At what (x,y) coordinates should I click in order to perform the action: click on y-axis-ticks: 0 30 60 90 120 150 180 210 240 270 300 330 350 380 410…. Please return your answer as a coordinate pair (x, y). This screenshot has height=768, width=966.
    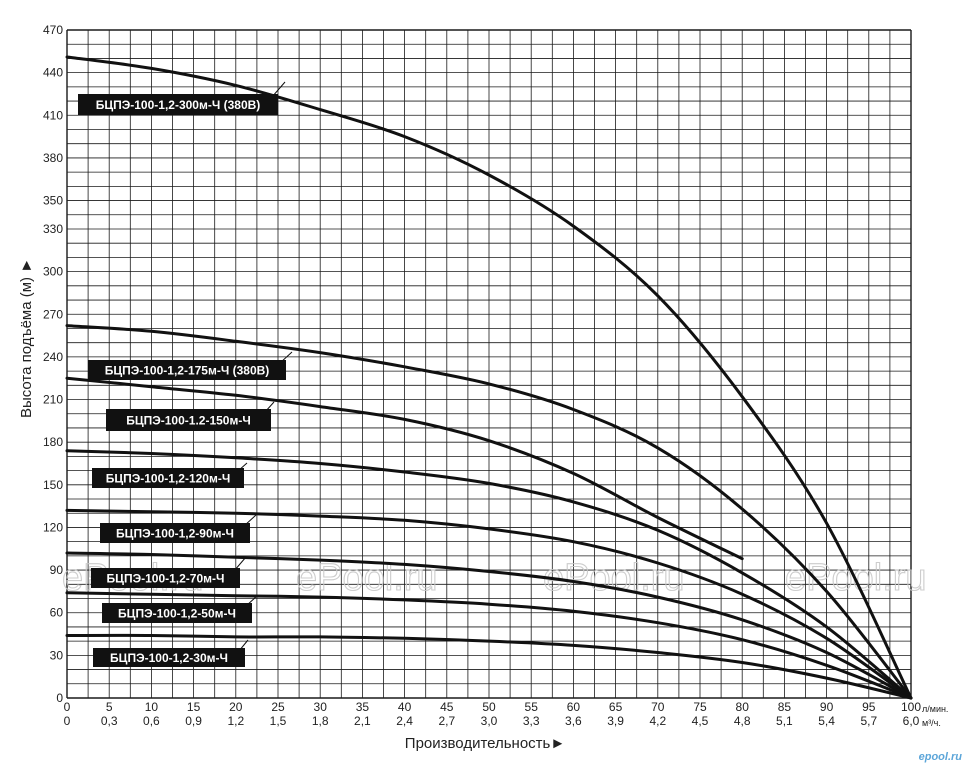
    Looking at the image, I should click on (53, 364).